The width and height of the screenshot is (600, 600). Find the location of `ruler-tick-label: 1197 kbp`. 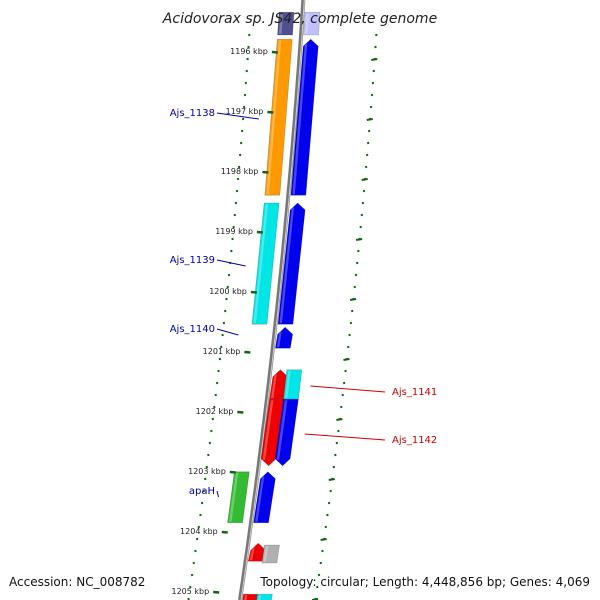

ruler-tick-label: 1197 kbp is located at coordinates (245, 111).